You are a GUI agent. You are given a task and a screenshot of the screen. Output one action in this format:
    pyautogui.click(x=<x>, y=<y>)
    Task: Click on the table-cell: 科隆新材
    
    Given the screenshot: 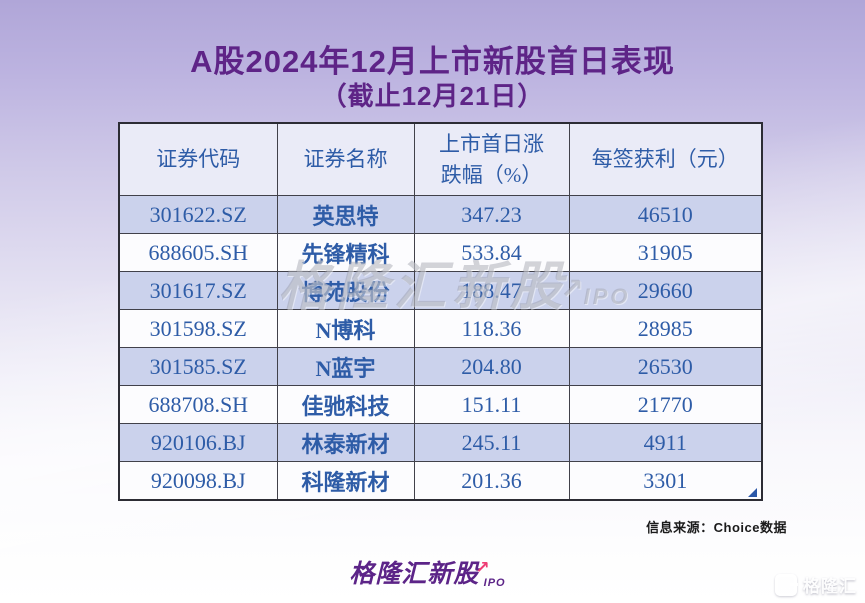 What is the action you would take?
    pyautogui.click(x=345, y=481)
    